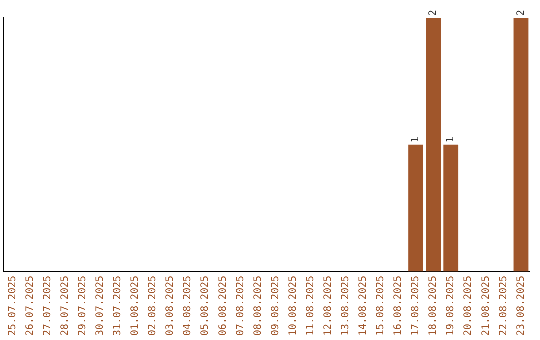  What do you see at coordinates (153, 306) in the screenshot?
I see `x-tick-label: 02.08.2025` at bounding box center [153, 306].